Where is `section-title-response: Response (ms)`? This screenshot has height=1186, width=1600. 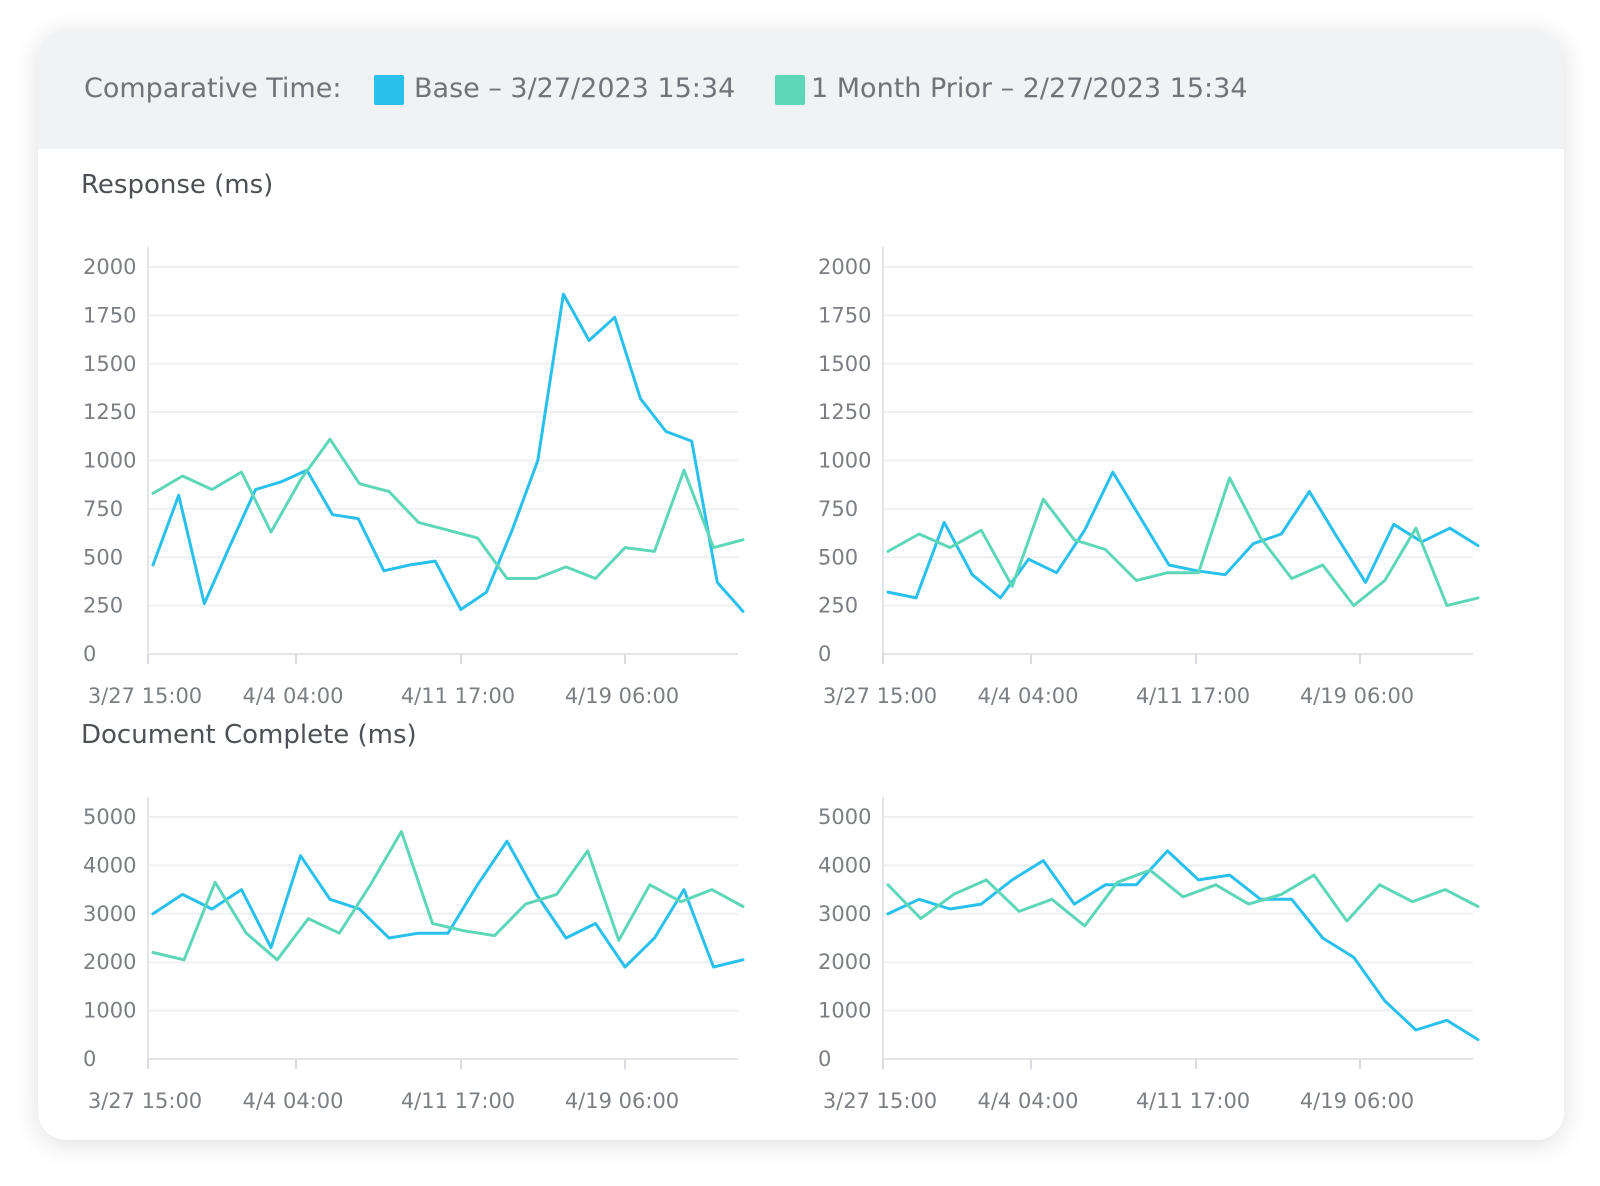 section-title-response: Response (ms) is located at coordinates (177, 185).